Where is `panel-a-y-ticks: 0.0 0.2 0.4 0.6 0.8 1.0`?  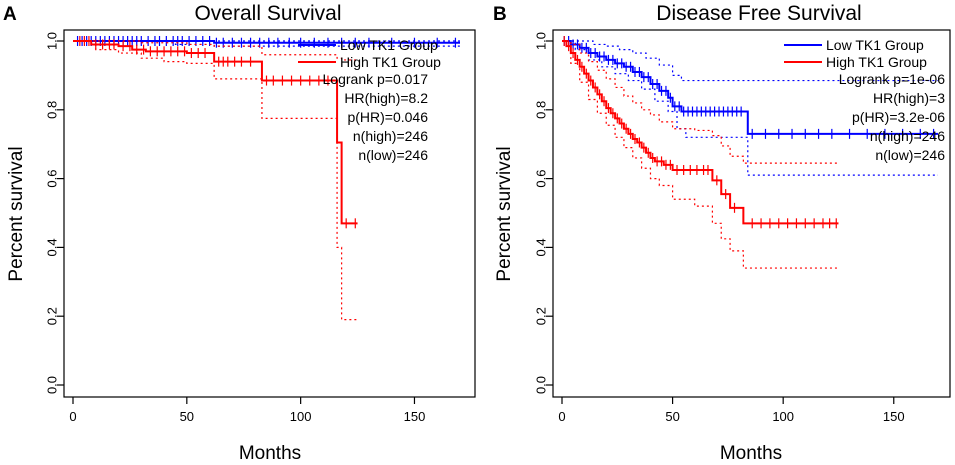
panel-a-y-ticks: 0.0 0.2 0.4 0.6 0.8 1.0 is located at coordinates (54, 213).